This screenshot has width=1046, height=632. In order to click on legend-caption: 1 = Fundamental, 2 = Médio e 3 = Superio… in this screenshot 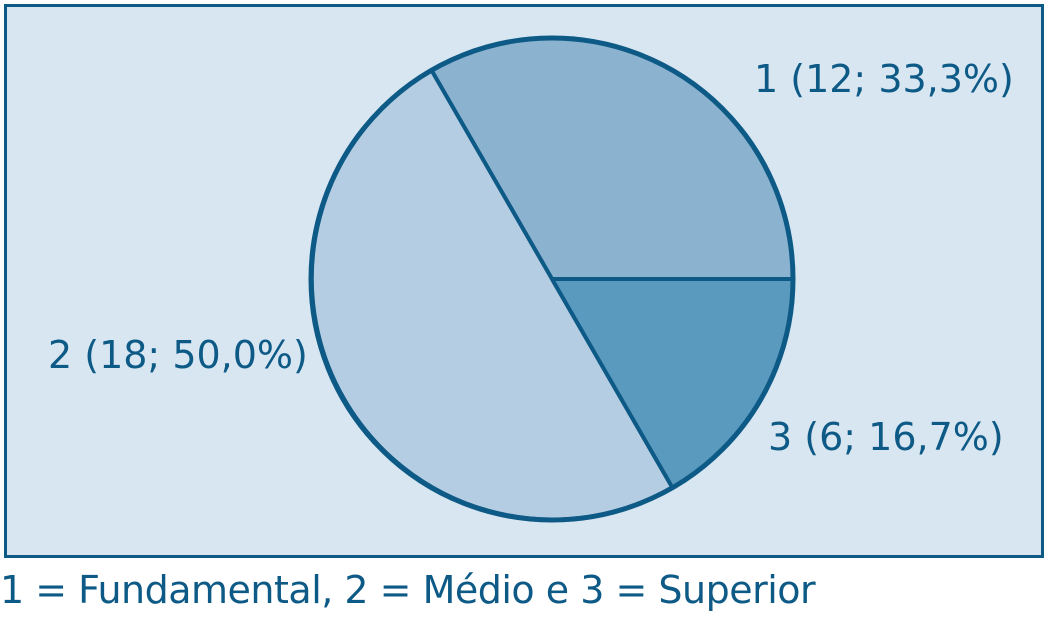, I will do `click(408, 590)`.